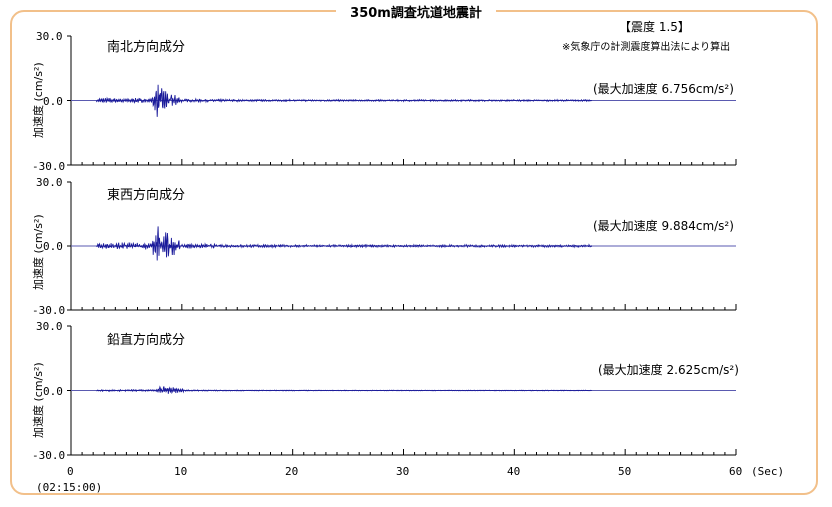 The image size is (832, 507). Describe the element at coordinates (49, 36) in the screenshot. I see `panel-1-ytick-top: 30.0` at that location.